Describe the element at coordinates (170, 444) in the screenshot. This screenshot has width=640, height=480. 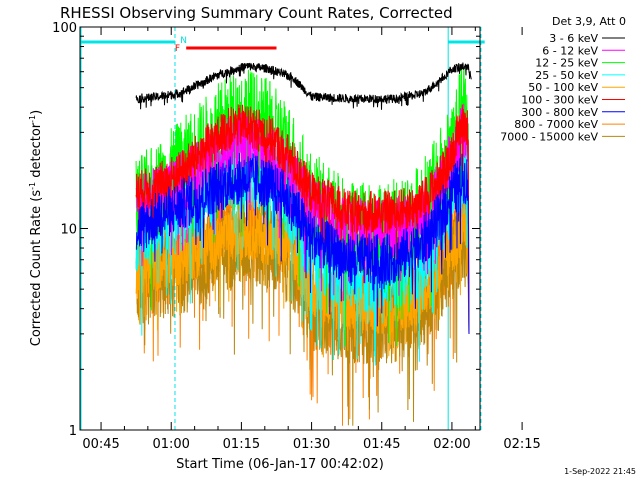
I see `x-tick-label: 01:00` at that location.